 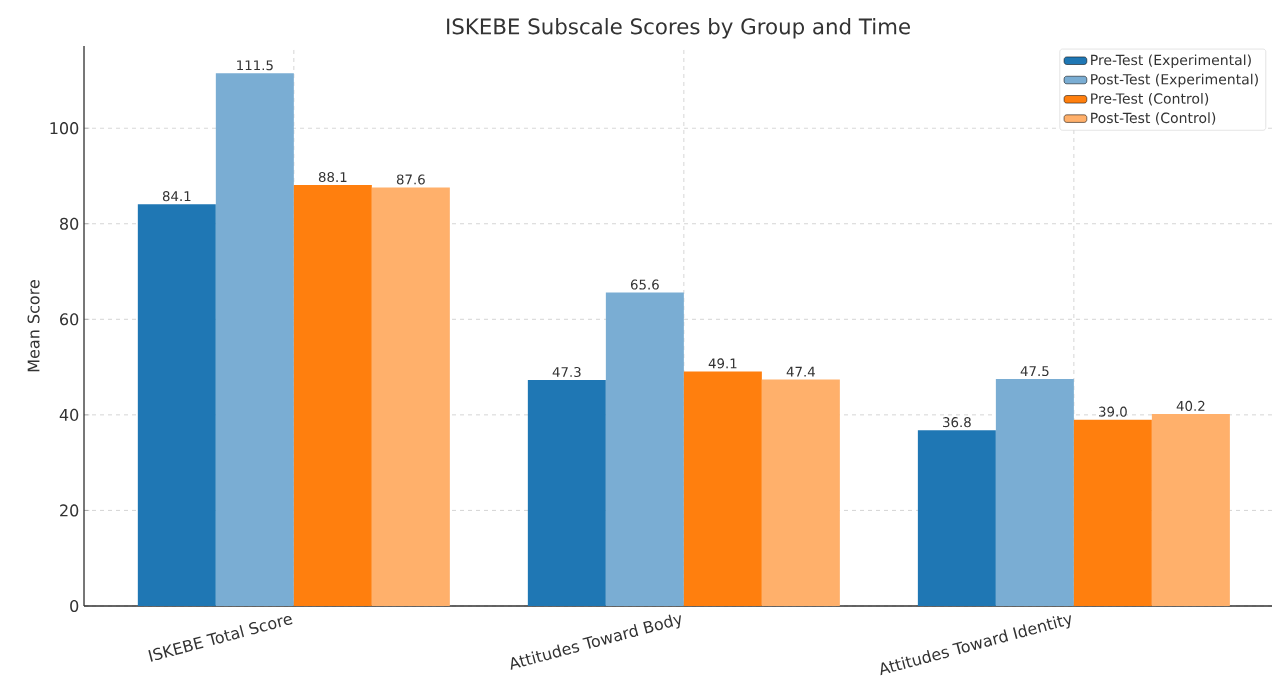 I want to click on legend-label: Pre-Test (Experimental), so click(x=1171, y=61).